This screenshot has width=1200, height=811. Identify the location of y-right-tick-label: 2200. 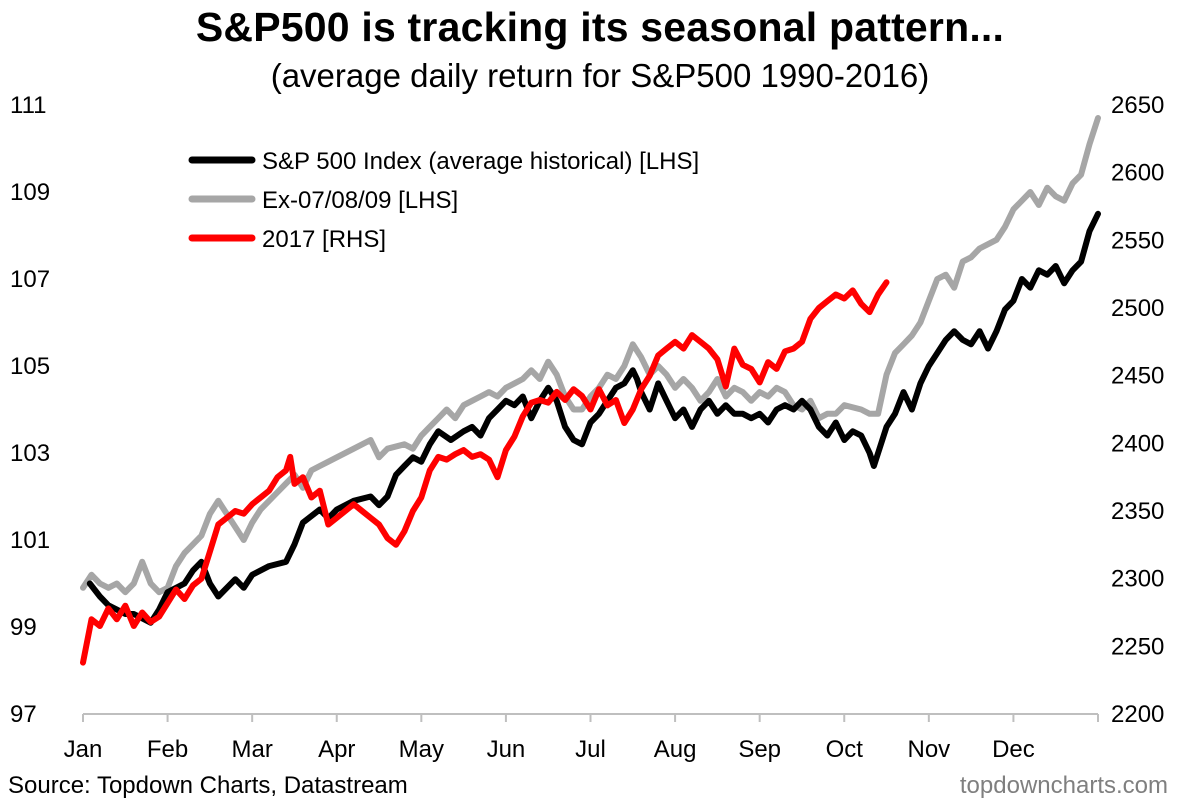
(1137, 714).